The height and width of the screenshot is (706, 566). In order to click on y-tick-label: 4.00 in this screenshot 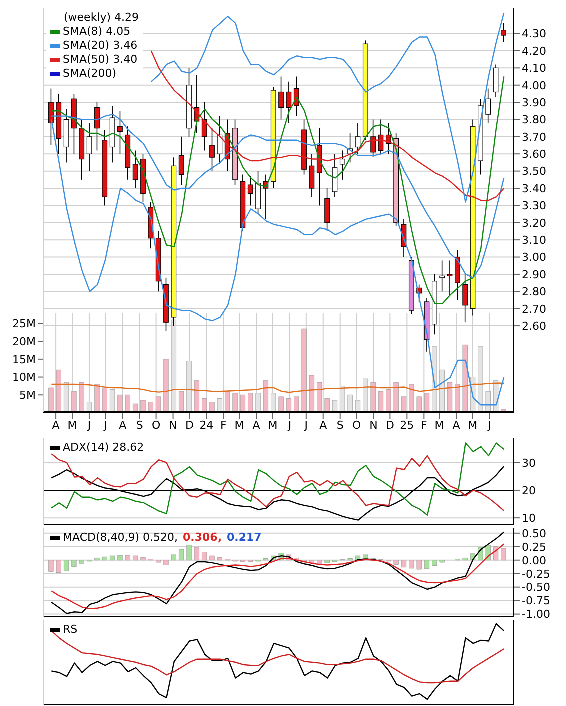, I will do `click(534, 85)`.